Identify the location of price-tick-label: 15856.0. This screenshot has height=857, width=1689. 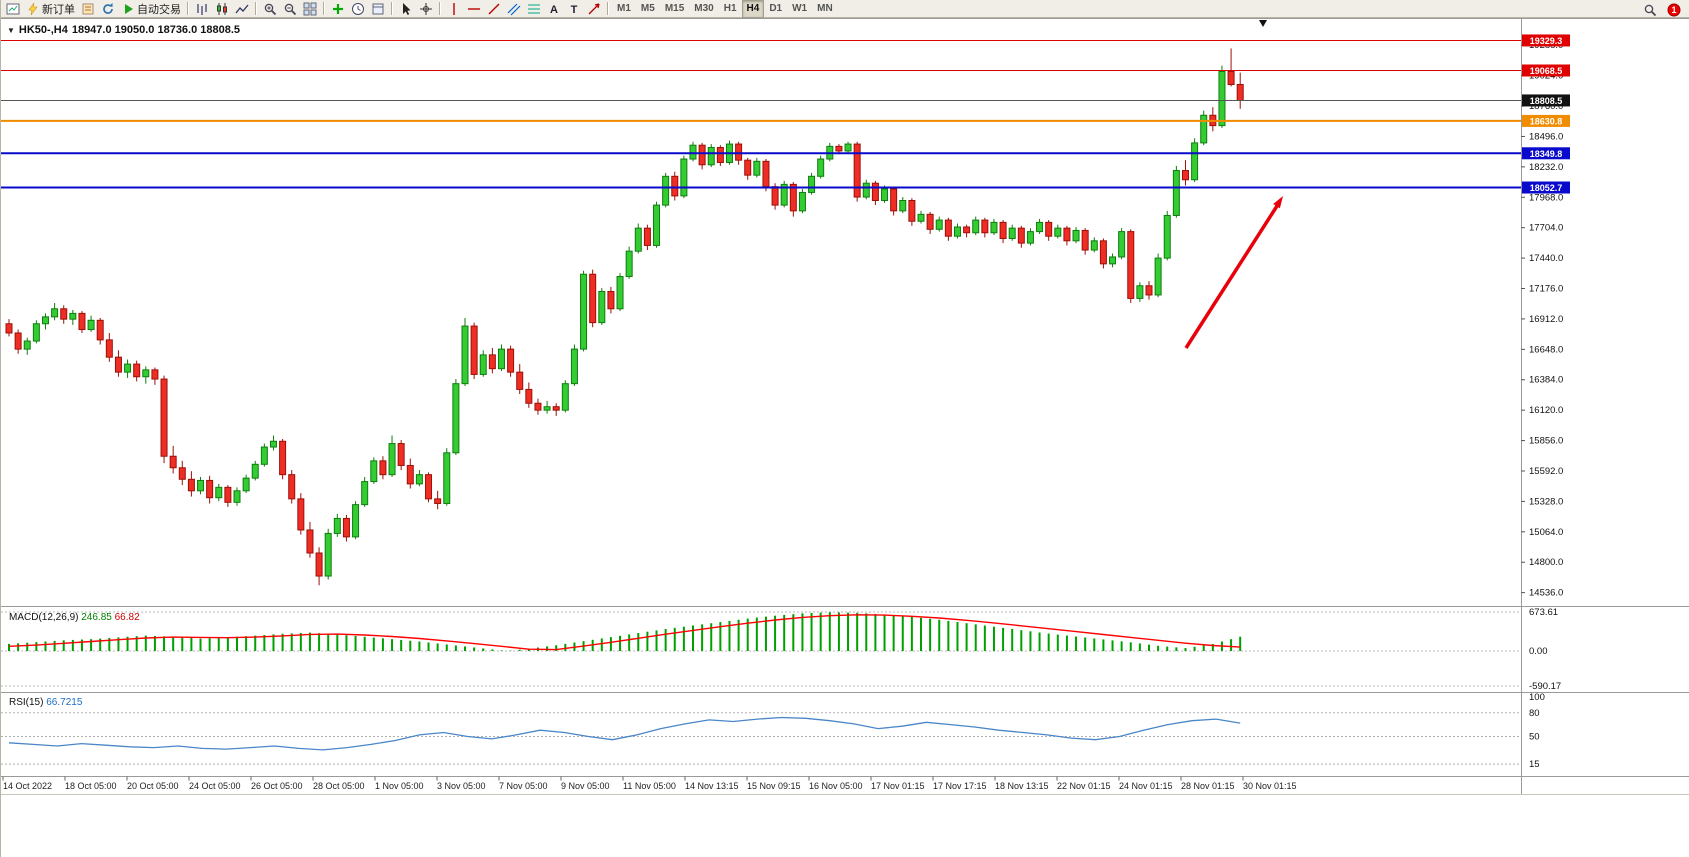
(1546, 441).